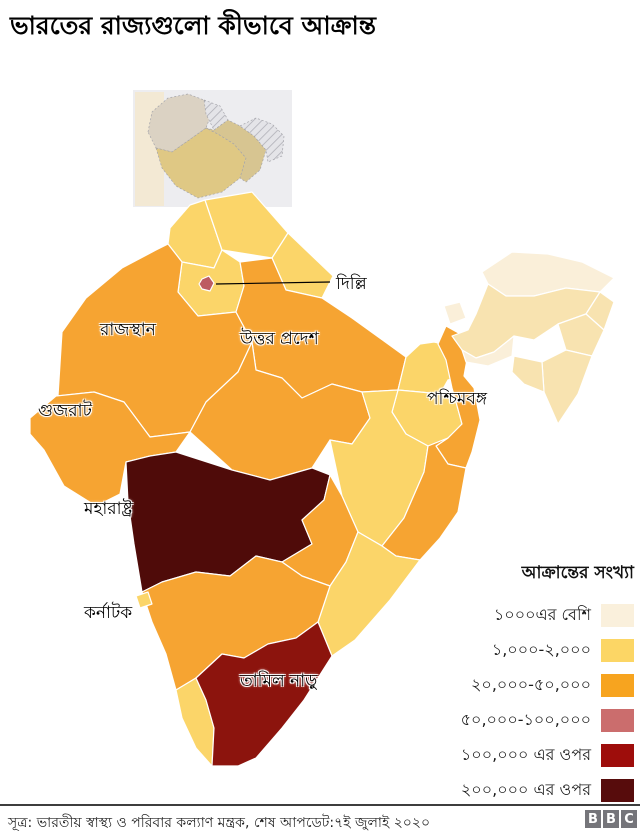 The width and height of the screenshot is (640, 834). I want to click on legend-row: ৫০,০০০-১০০,০০০, so click(547, 720).